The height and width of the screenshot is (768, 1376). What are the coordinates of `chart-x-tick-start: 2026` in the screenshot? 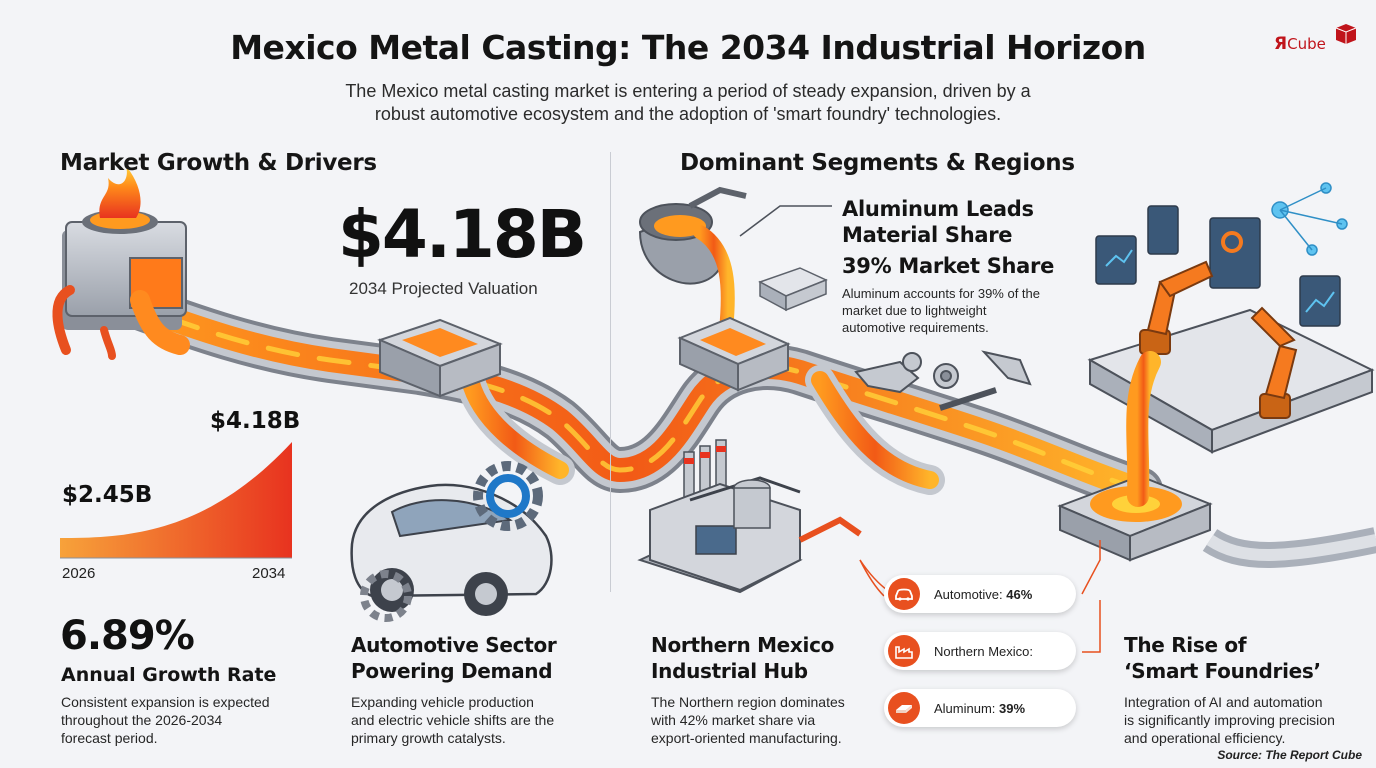 It's located at (79, 573).